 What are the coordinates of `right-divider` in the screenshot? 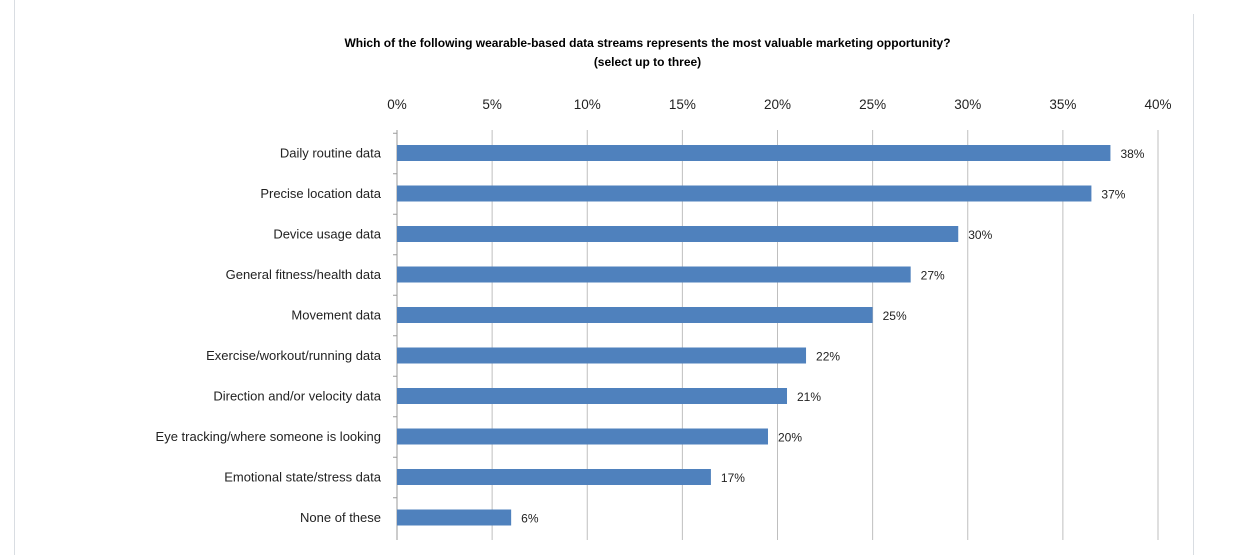 It's located at (1193, 284).